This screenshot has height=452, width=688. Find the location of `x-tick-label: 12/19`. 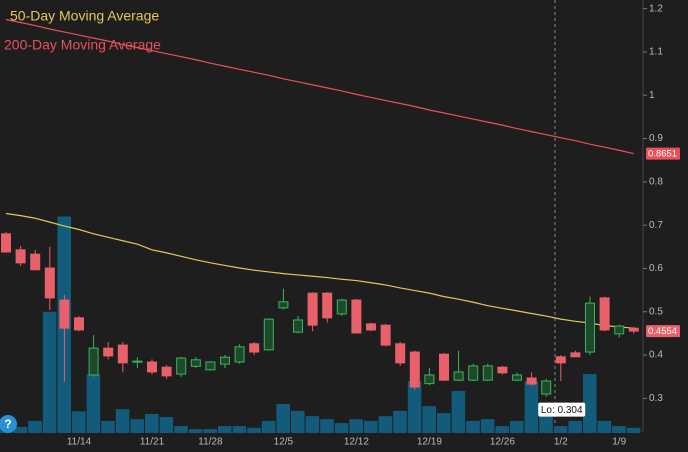

x-tick-label: 12/19 is located at coordinates (429, 442).